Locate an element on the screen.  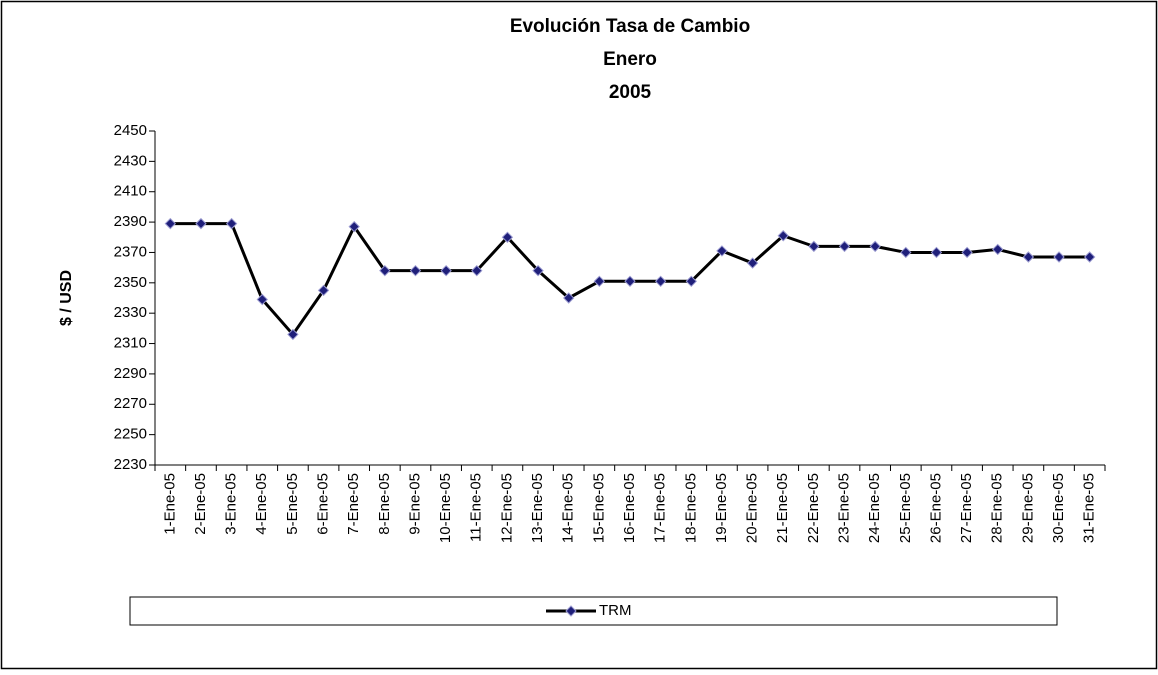
legend-marker is located at coordinates (571, 611).